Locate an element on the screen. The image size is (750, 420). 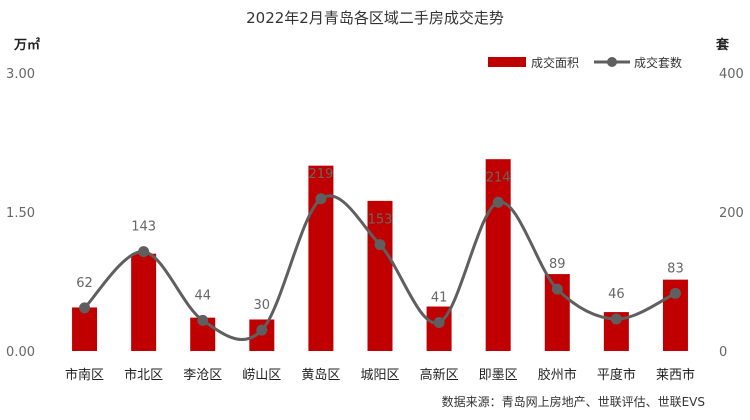
legend-label: 成交面积 is located at coordinates (555, 62).